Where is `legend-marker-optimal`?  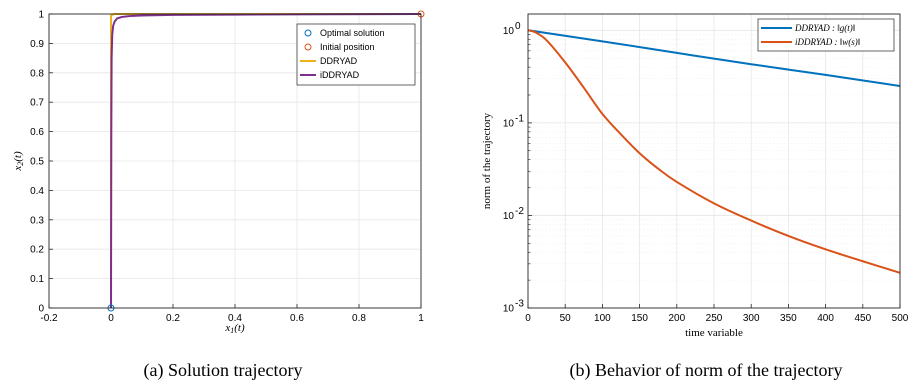
legend-marker-optimal is located at coordinates (308, 33).